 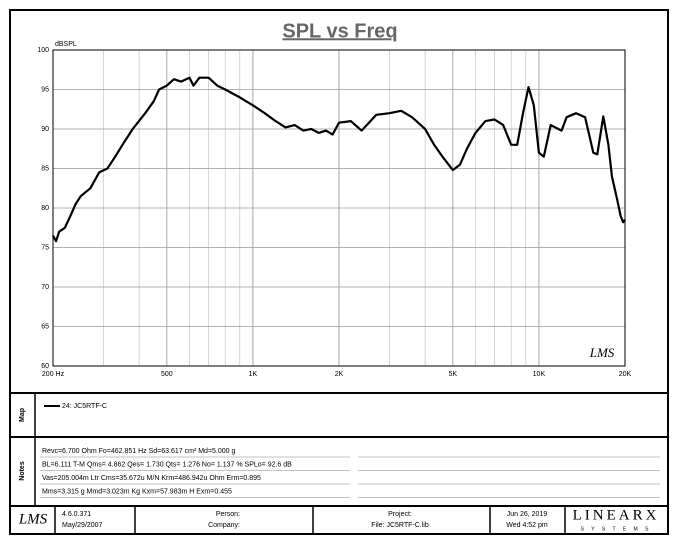 What do you see at coordinates (167, 374) in the screenshot?
I see `x-tick-label: 500` at bounding box center [167, 374].